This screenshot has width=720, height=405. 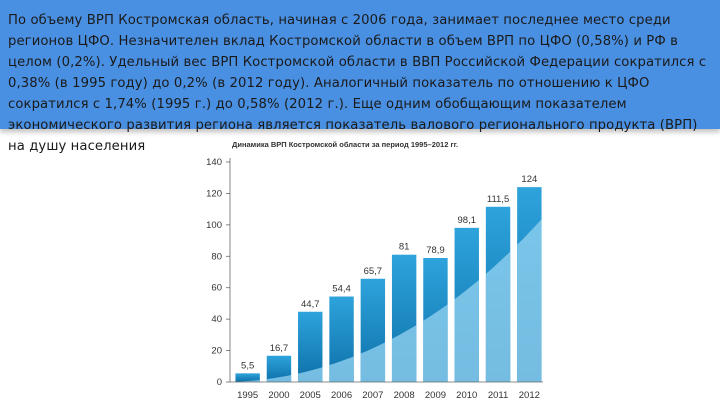 What do you see at coordinates (435, 395) in the screenshot?
I see `x-tick-label: 2009` at bounding box center [435, 395].